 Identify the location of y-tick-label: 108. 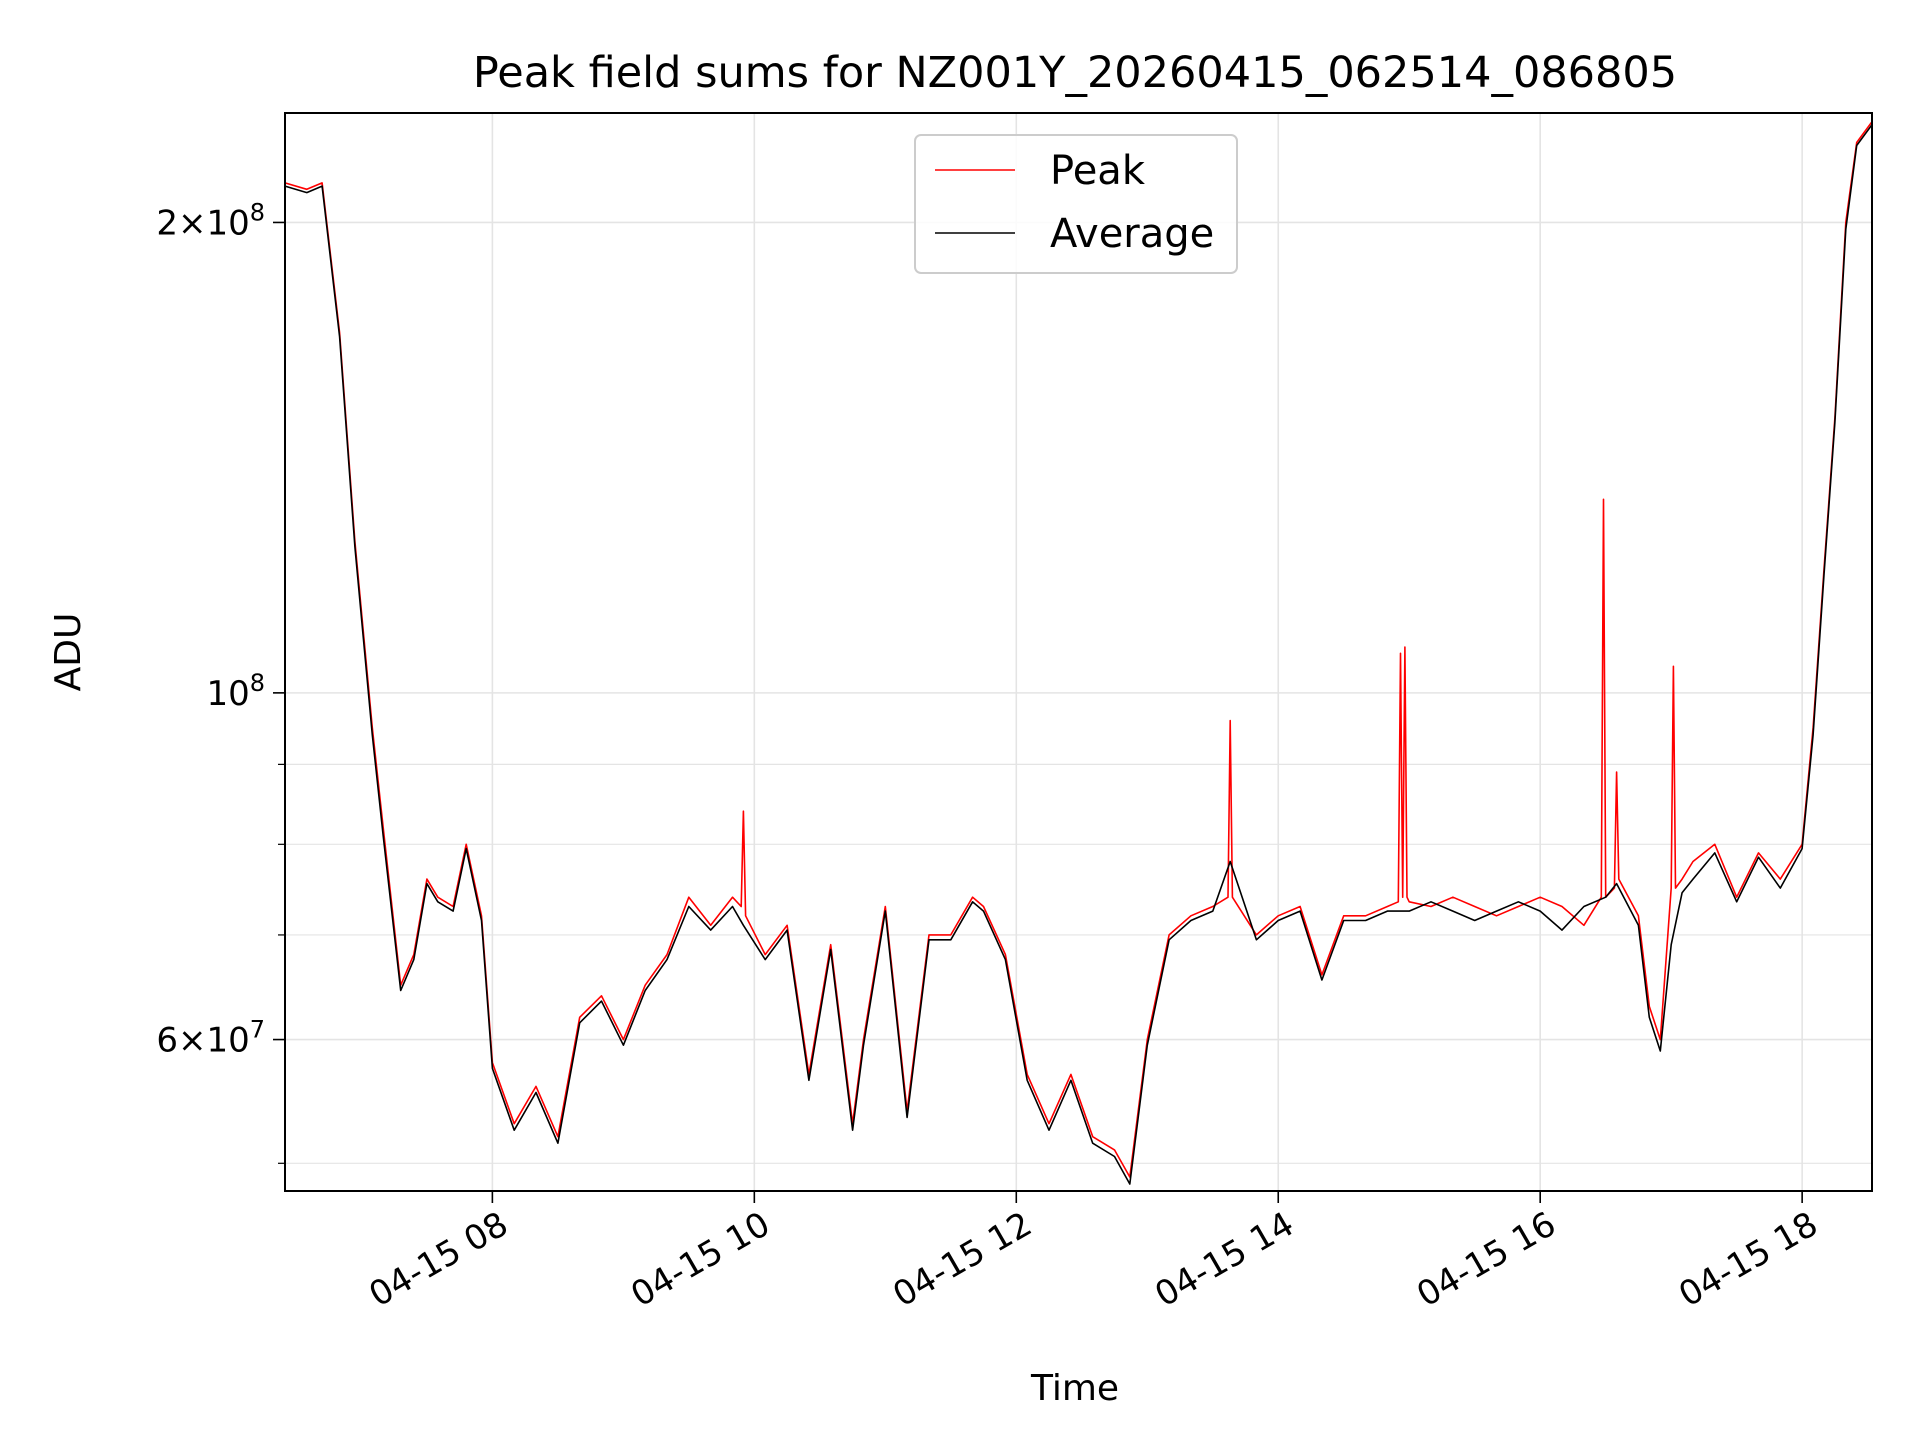
(235, 691).